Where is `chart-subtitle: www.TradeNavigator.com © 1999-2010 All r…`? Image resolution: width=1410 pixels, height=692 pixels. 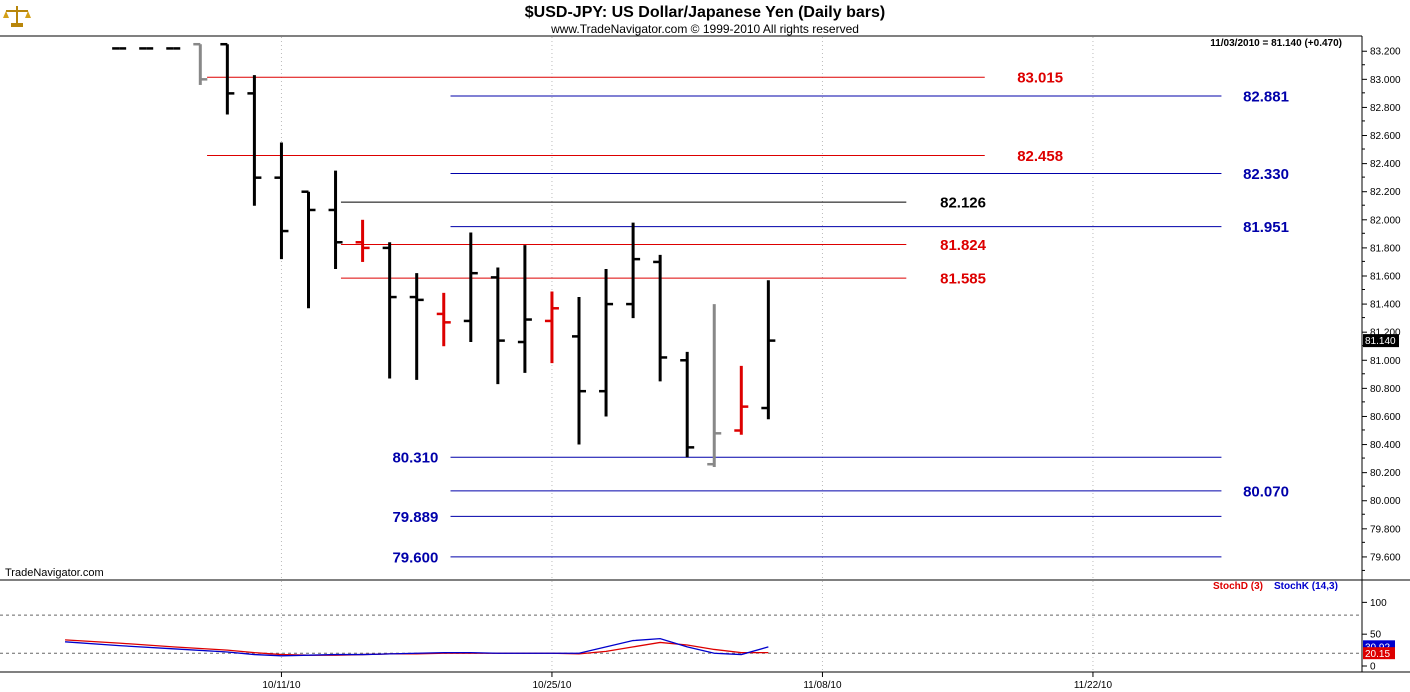 chart-subtitle: www.TradeNavigator.com © 1999-2010 All r… is located at coordinates (704, 29).